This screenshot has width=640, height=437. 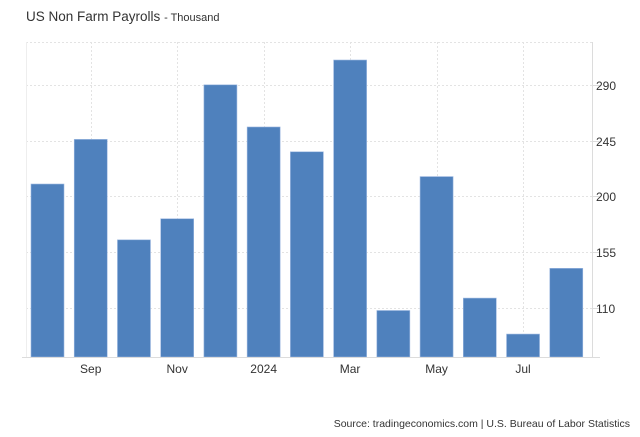 What do you see at coordinates (307, 254) in the screenshot?
I see `bar-feb-2024` at bounding box center [307, 254].